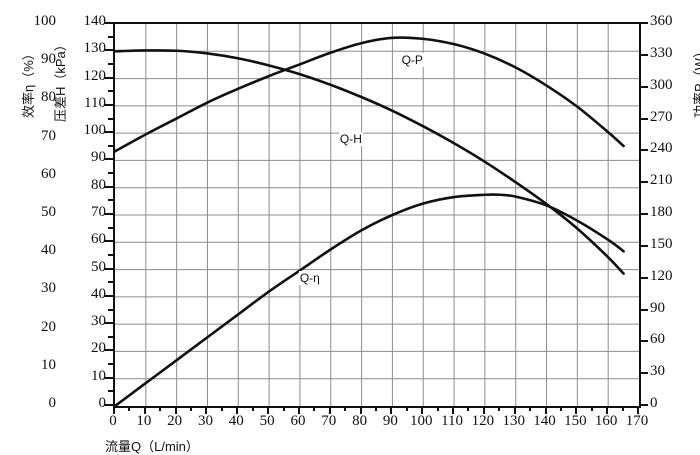  Describe the element at coordinates (98, 157) in the screenshot. I see `head-tick-label: 90` at that location.